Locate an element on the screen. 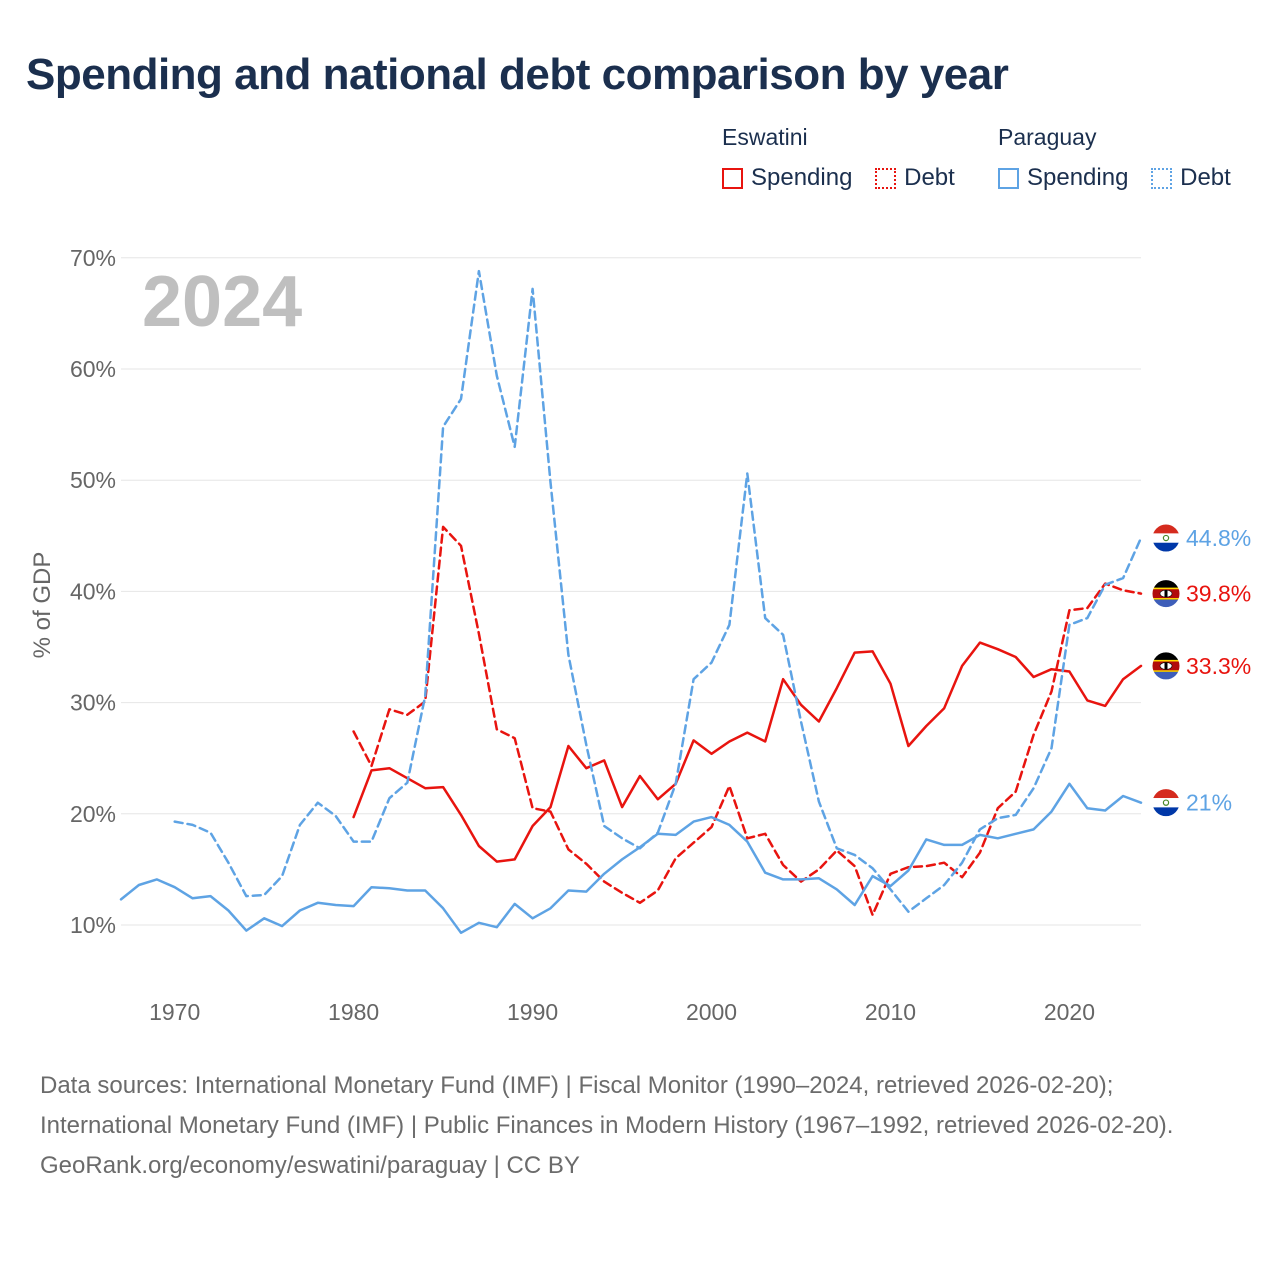 The image size is (1280, 1280). legend-item-paraguay-debt: Debt is located at coordinates (1191, 178).